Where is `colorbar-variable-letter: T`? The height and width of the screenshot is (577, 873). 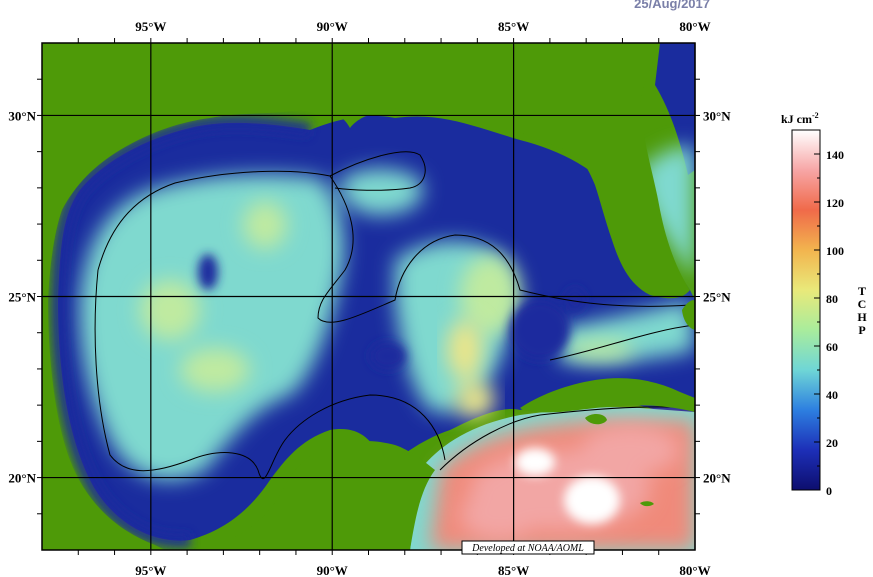
colorbar-variable-letter: T is located at coordinates (862, 291).